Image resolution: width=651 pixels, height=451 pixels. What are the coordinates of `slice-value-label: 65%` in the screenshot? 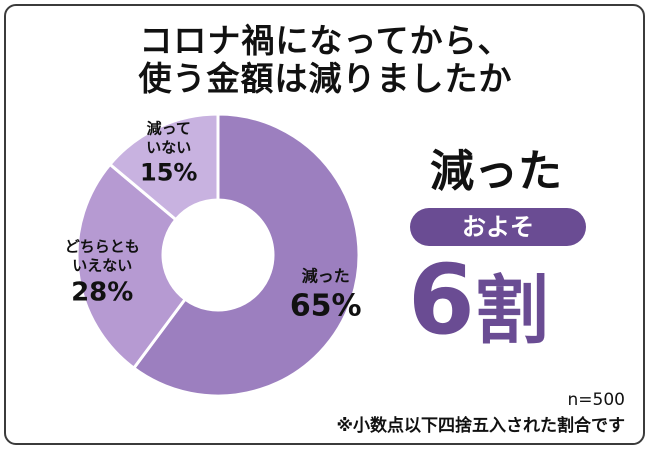 It's located at (326, 306).